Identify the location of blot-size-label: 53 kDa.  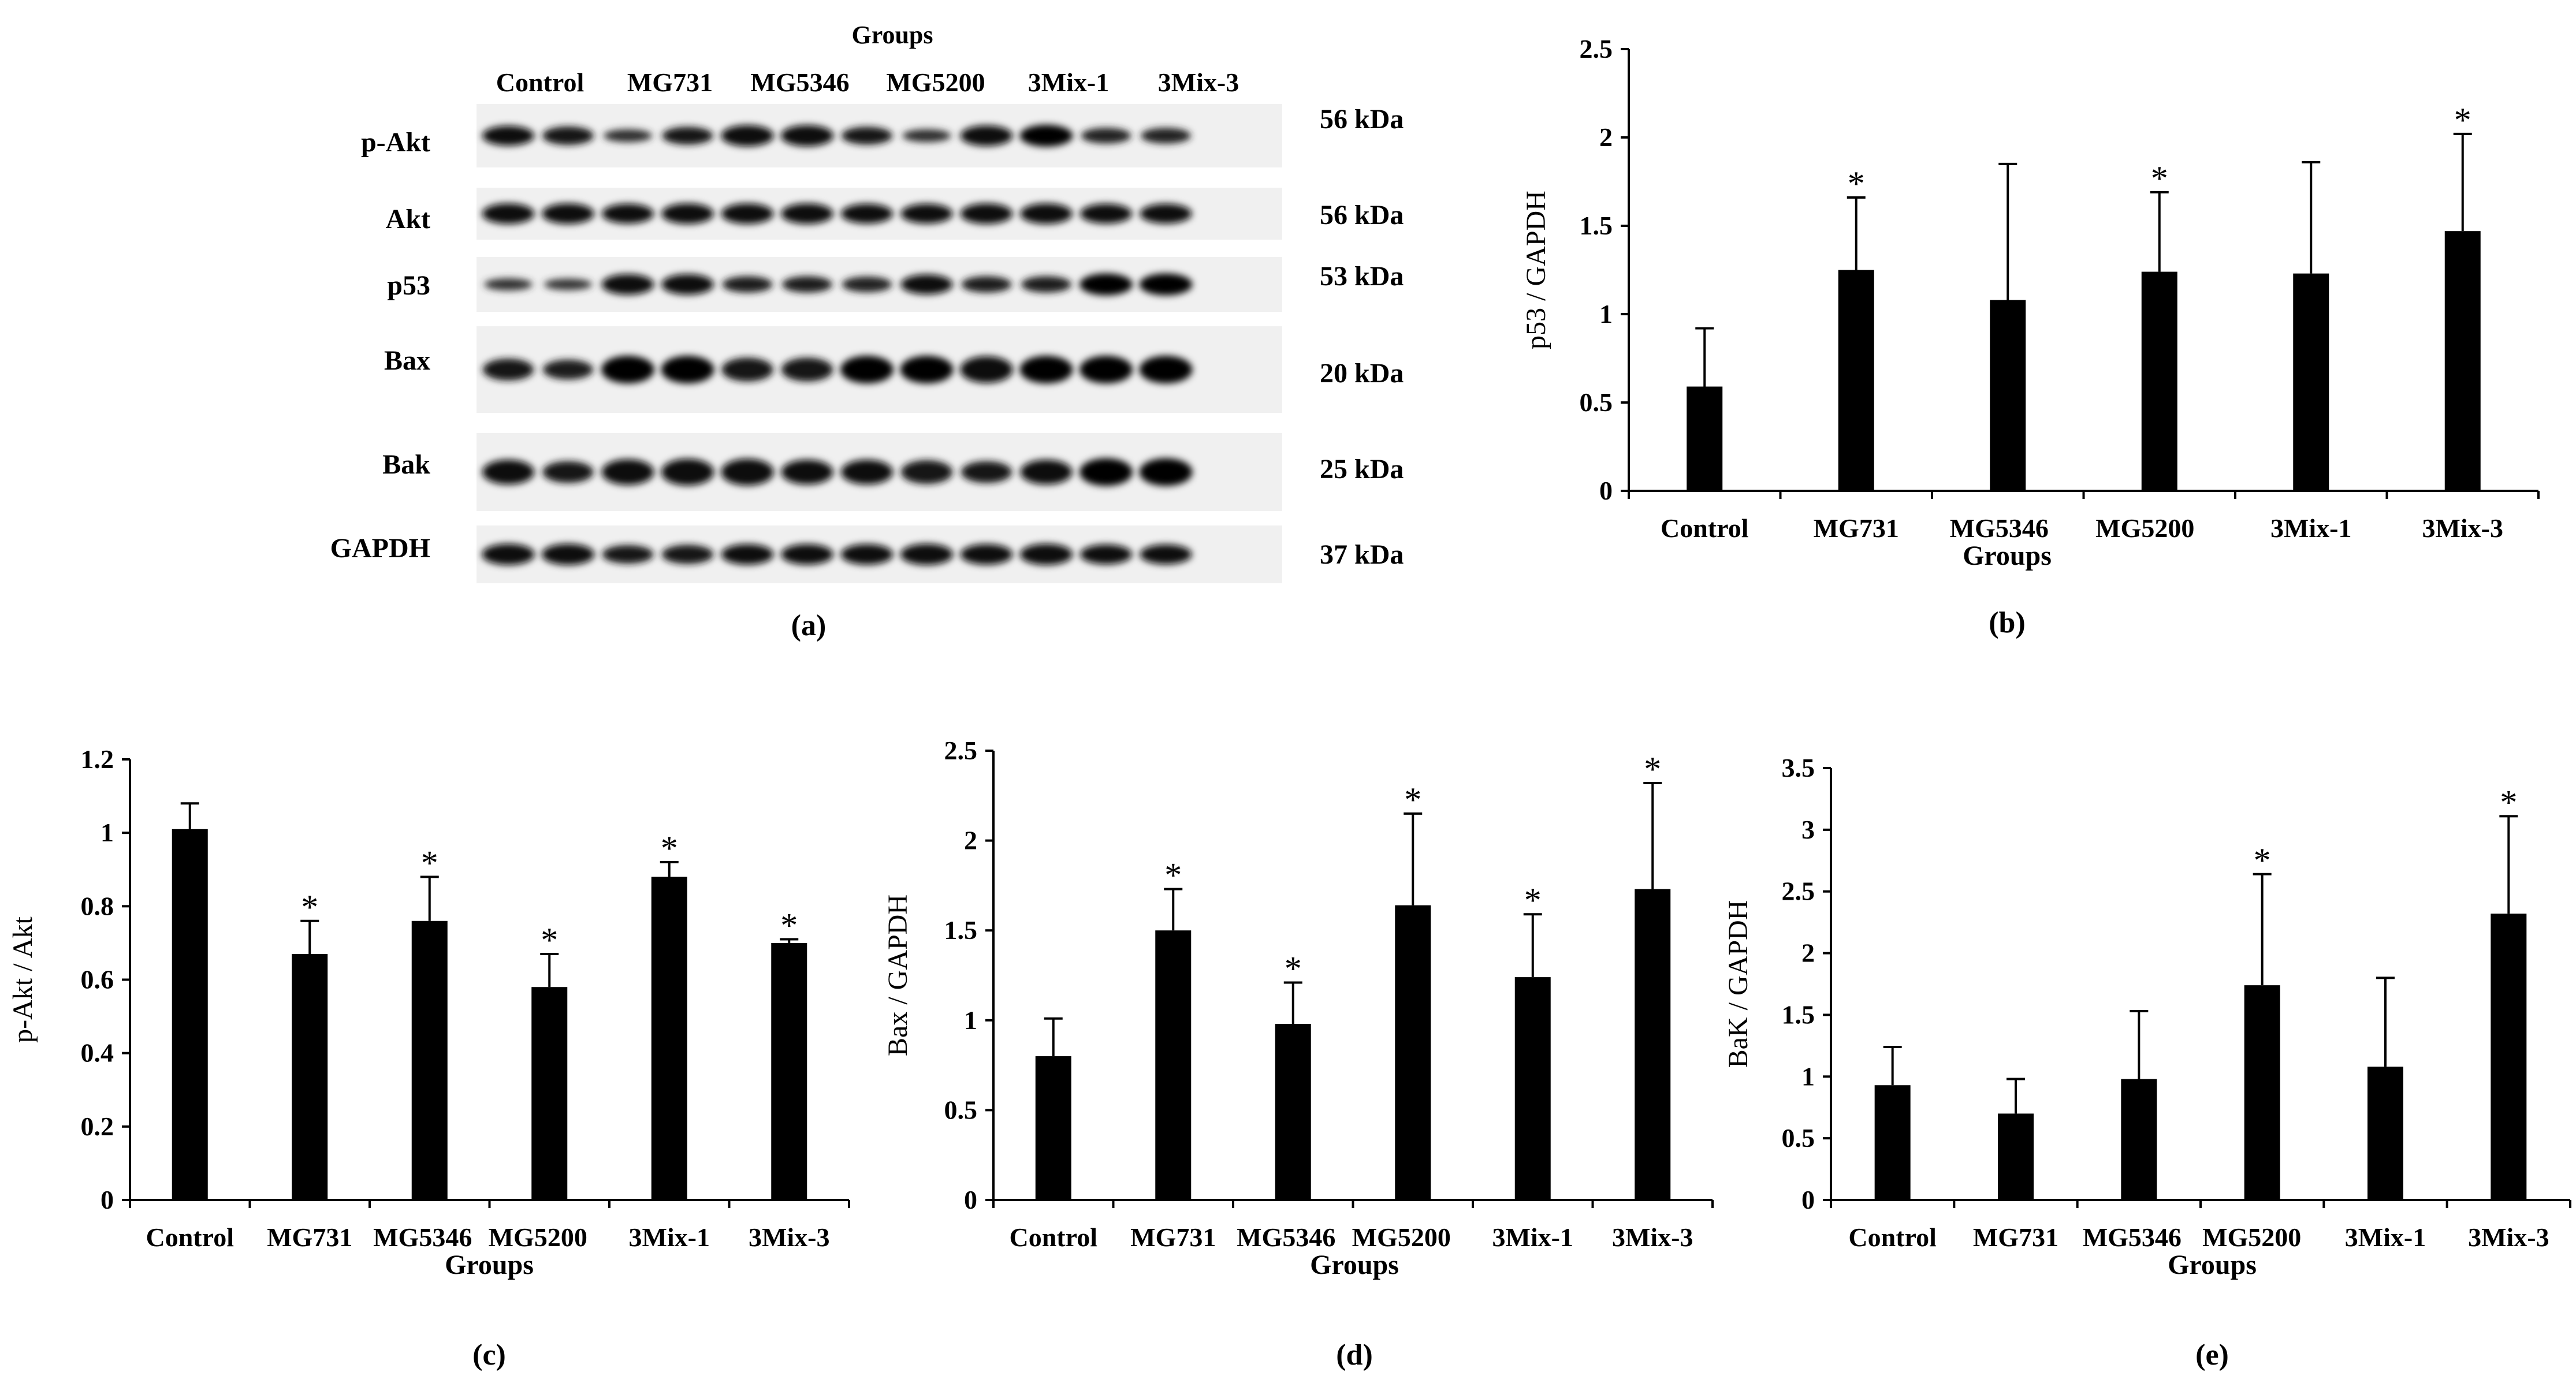
(1362, 276).